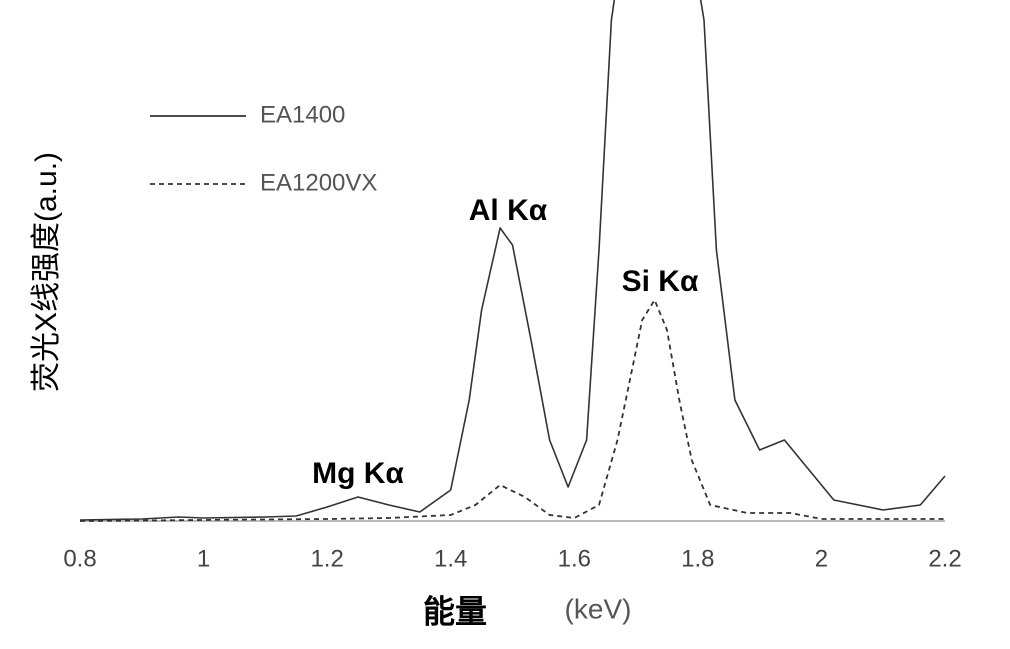 The height and width of the screenshot is (649, 1010). What do you see at coordinates (660, 281) in the screenshot?
I see `peak-annotation: Si Kα` at bounding box center [660, 281].